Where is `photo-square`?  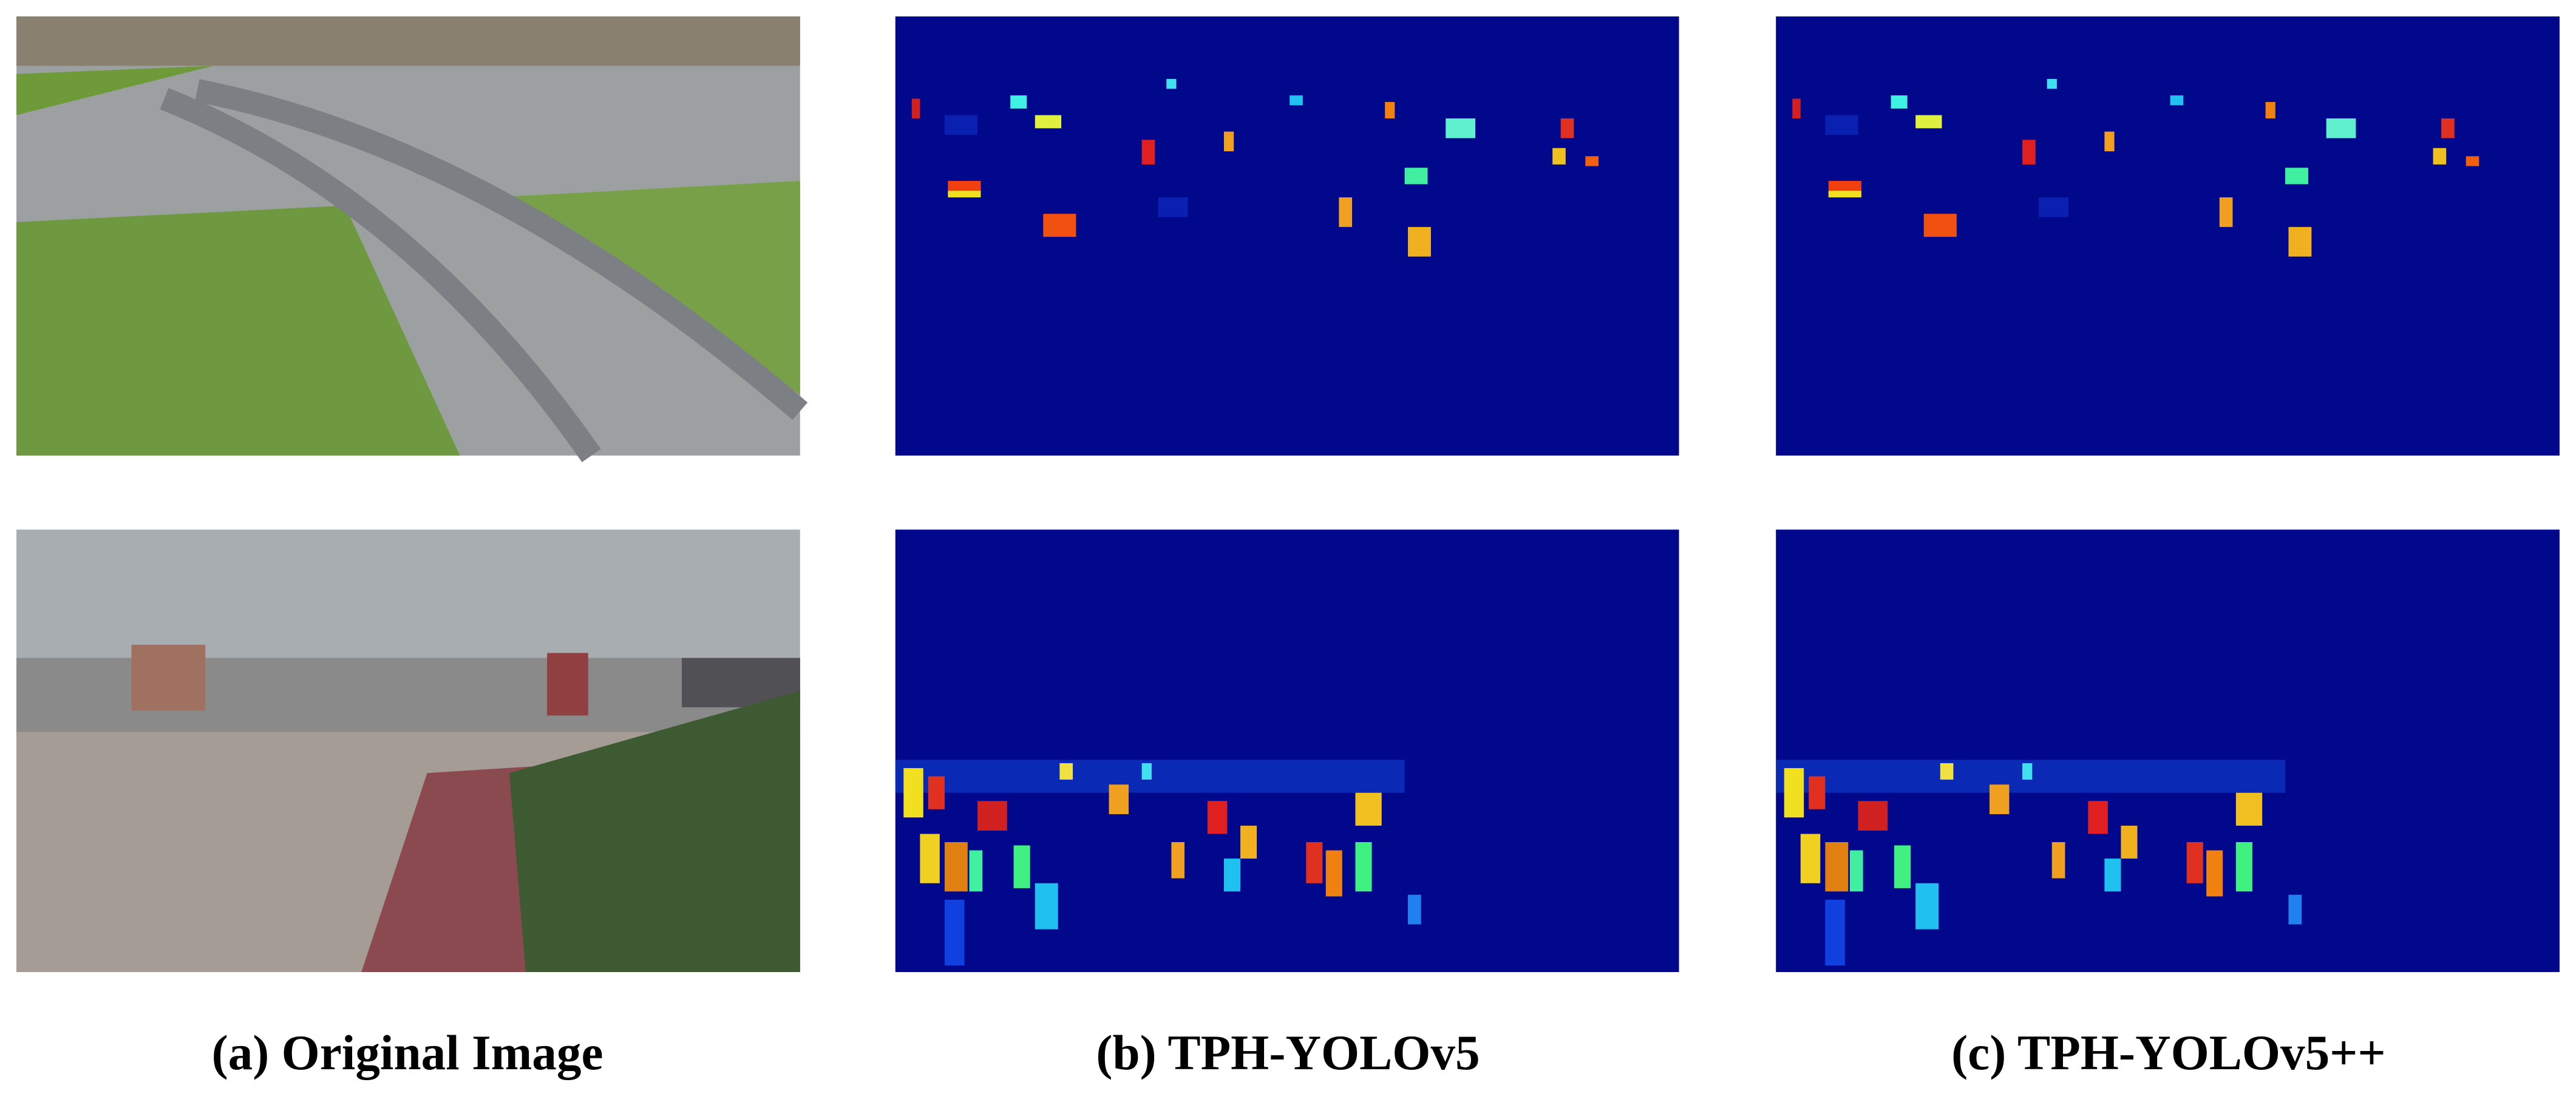 photo-square is located at coordinates (408, 750).